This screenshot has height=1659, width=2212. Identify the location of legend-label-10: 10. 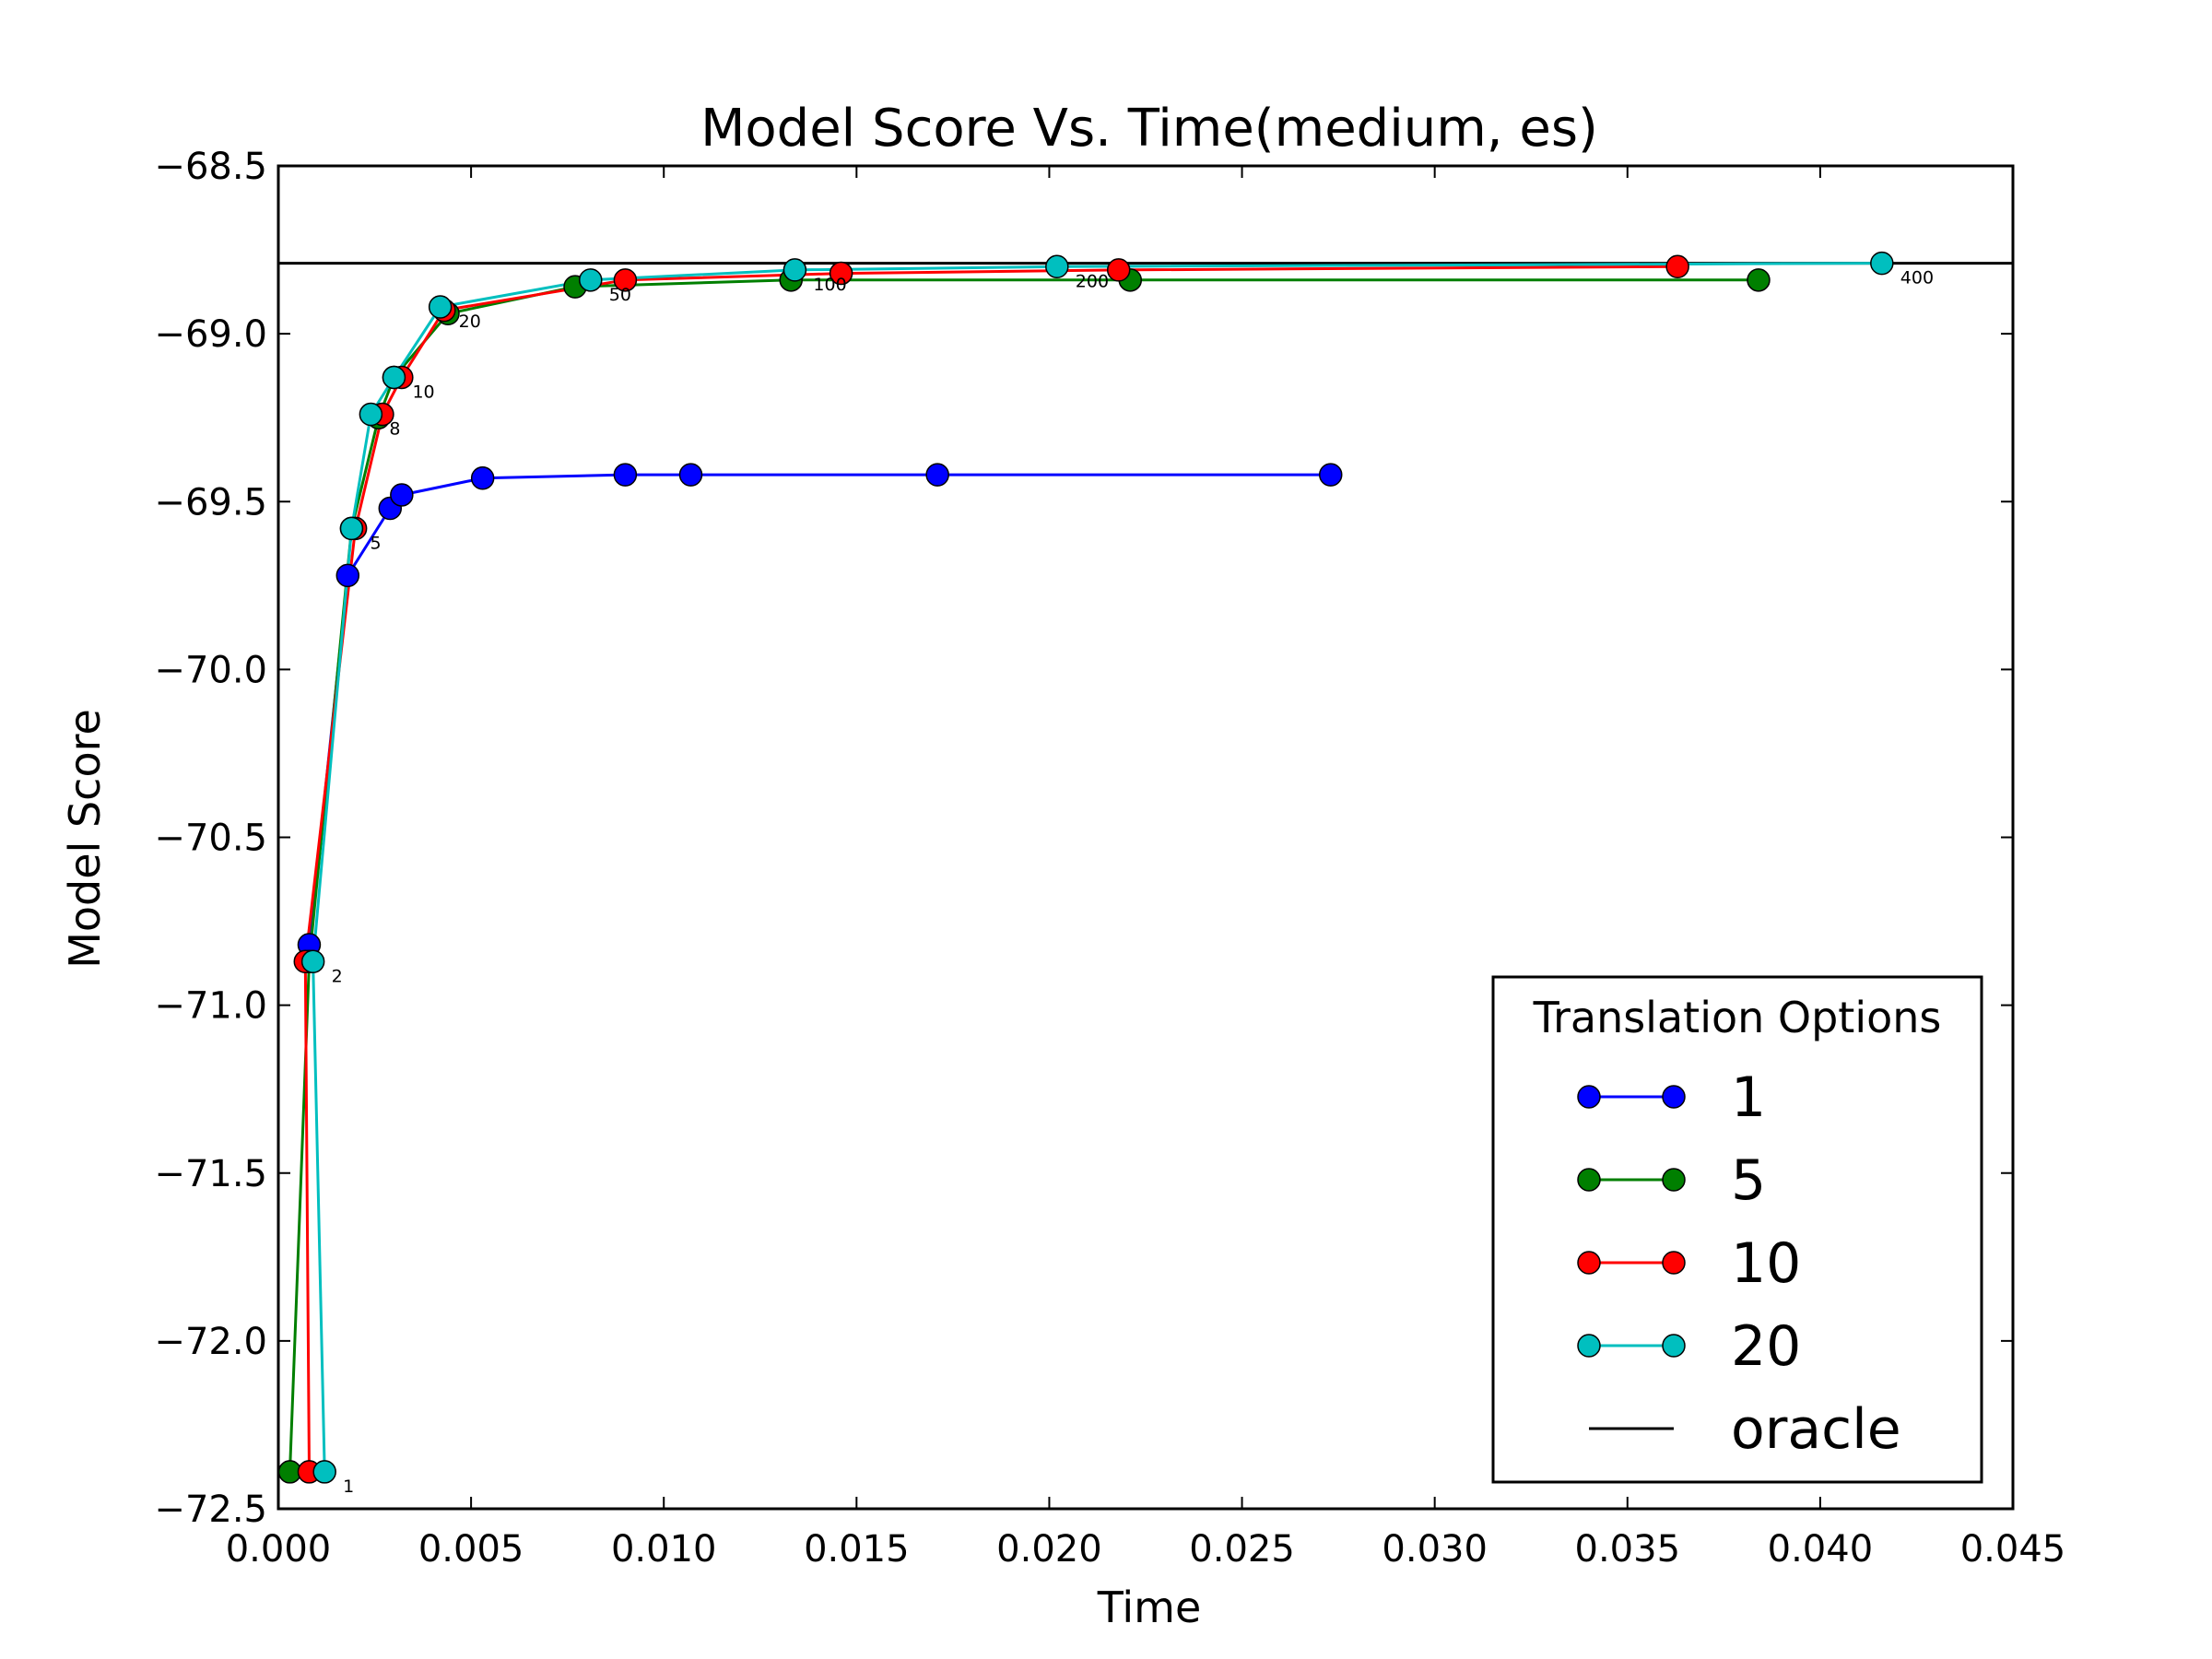
(1766, 1263).